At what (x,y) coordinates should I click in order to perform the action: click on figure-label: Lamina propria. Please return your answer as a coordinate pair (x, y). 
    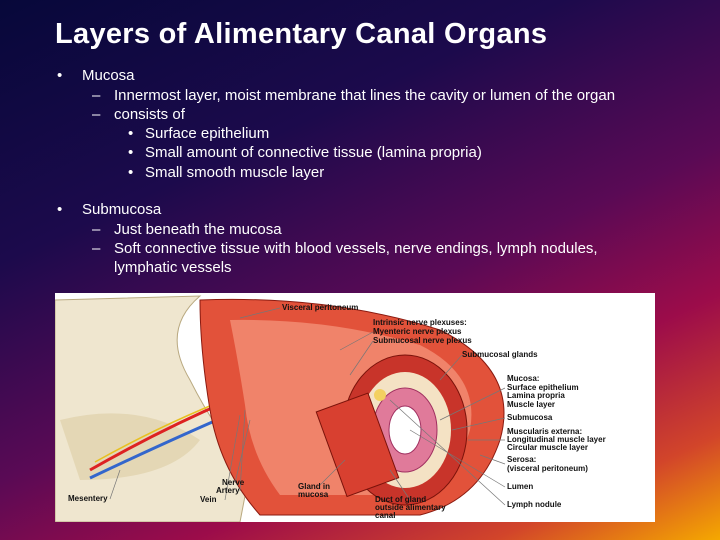
    Looking at the image, I should click on (536, 395).